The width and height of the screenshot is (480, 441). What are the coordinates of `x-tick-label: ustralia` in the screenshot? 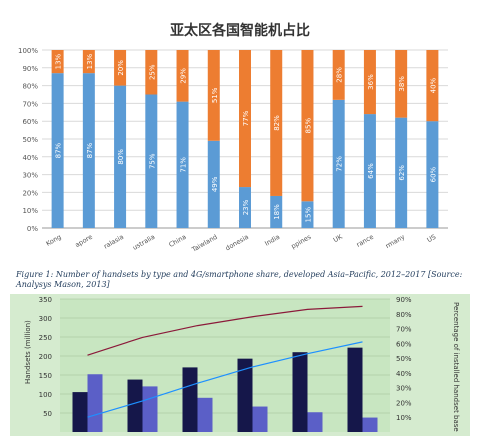 It's located at (143, 242).